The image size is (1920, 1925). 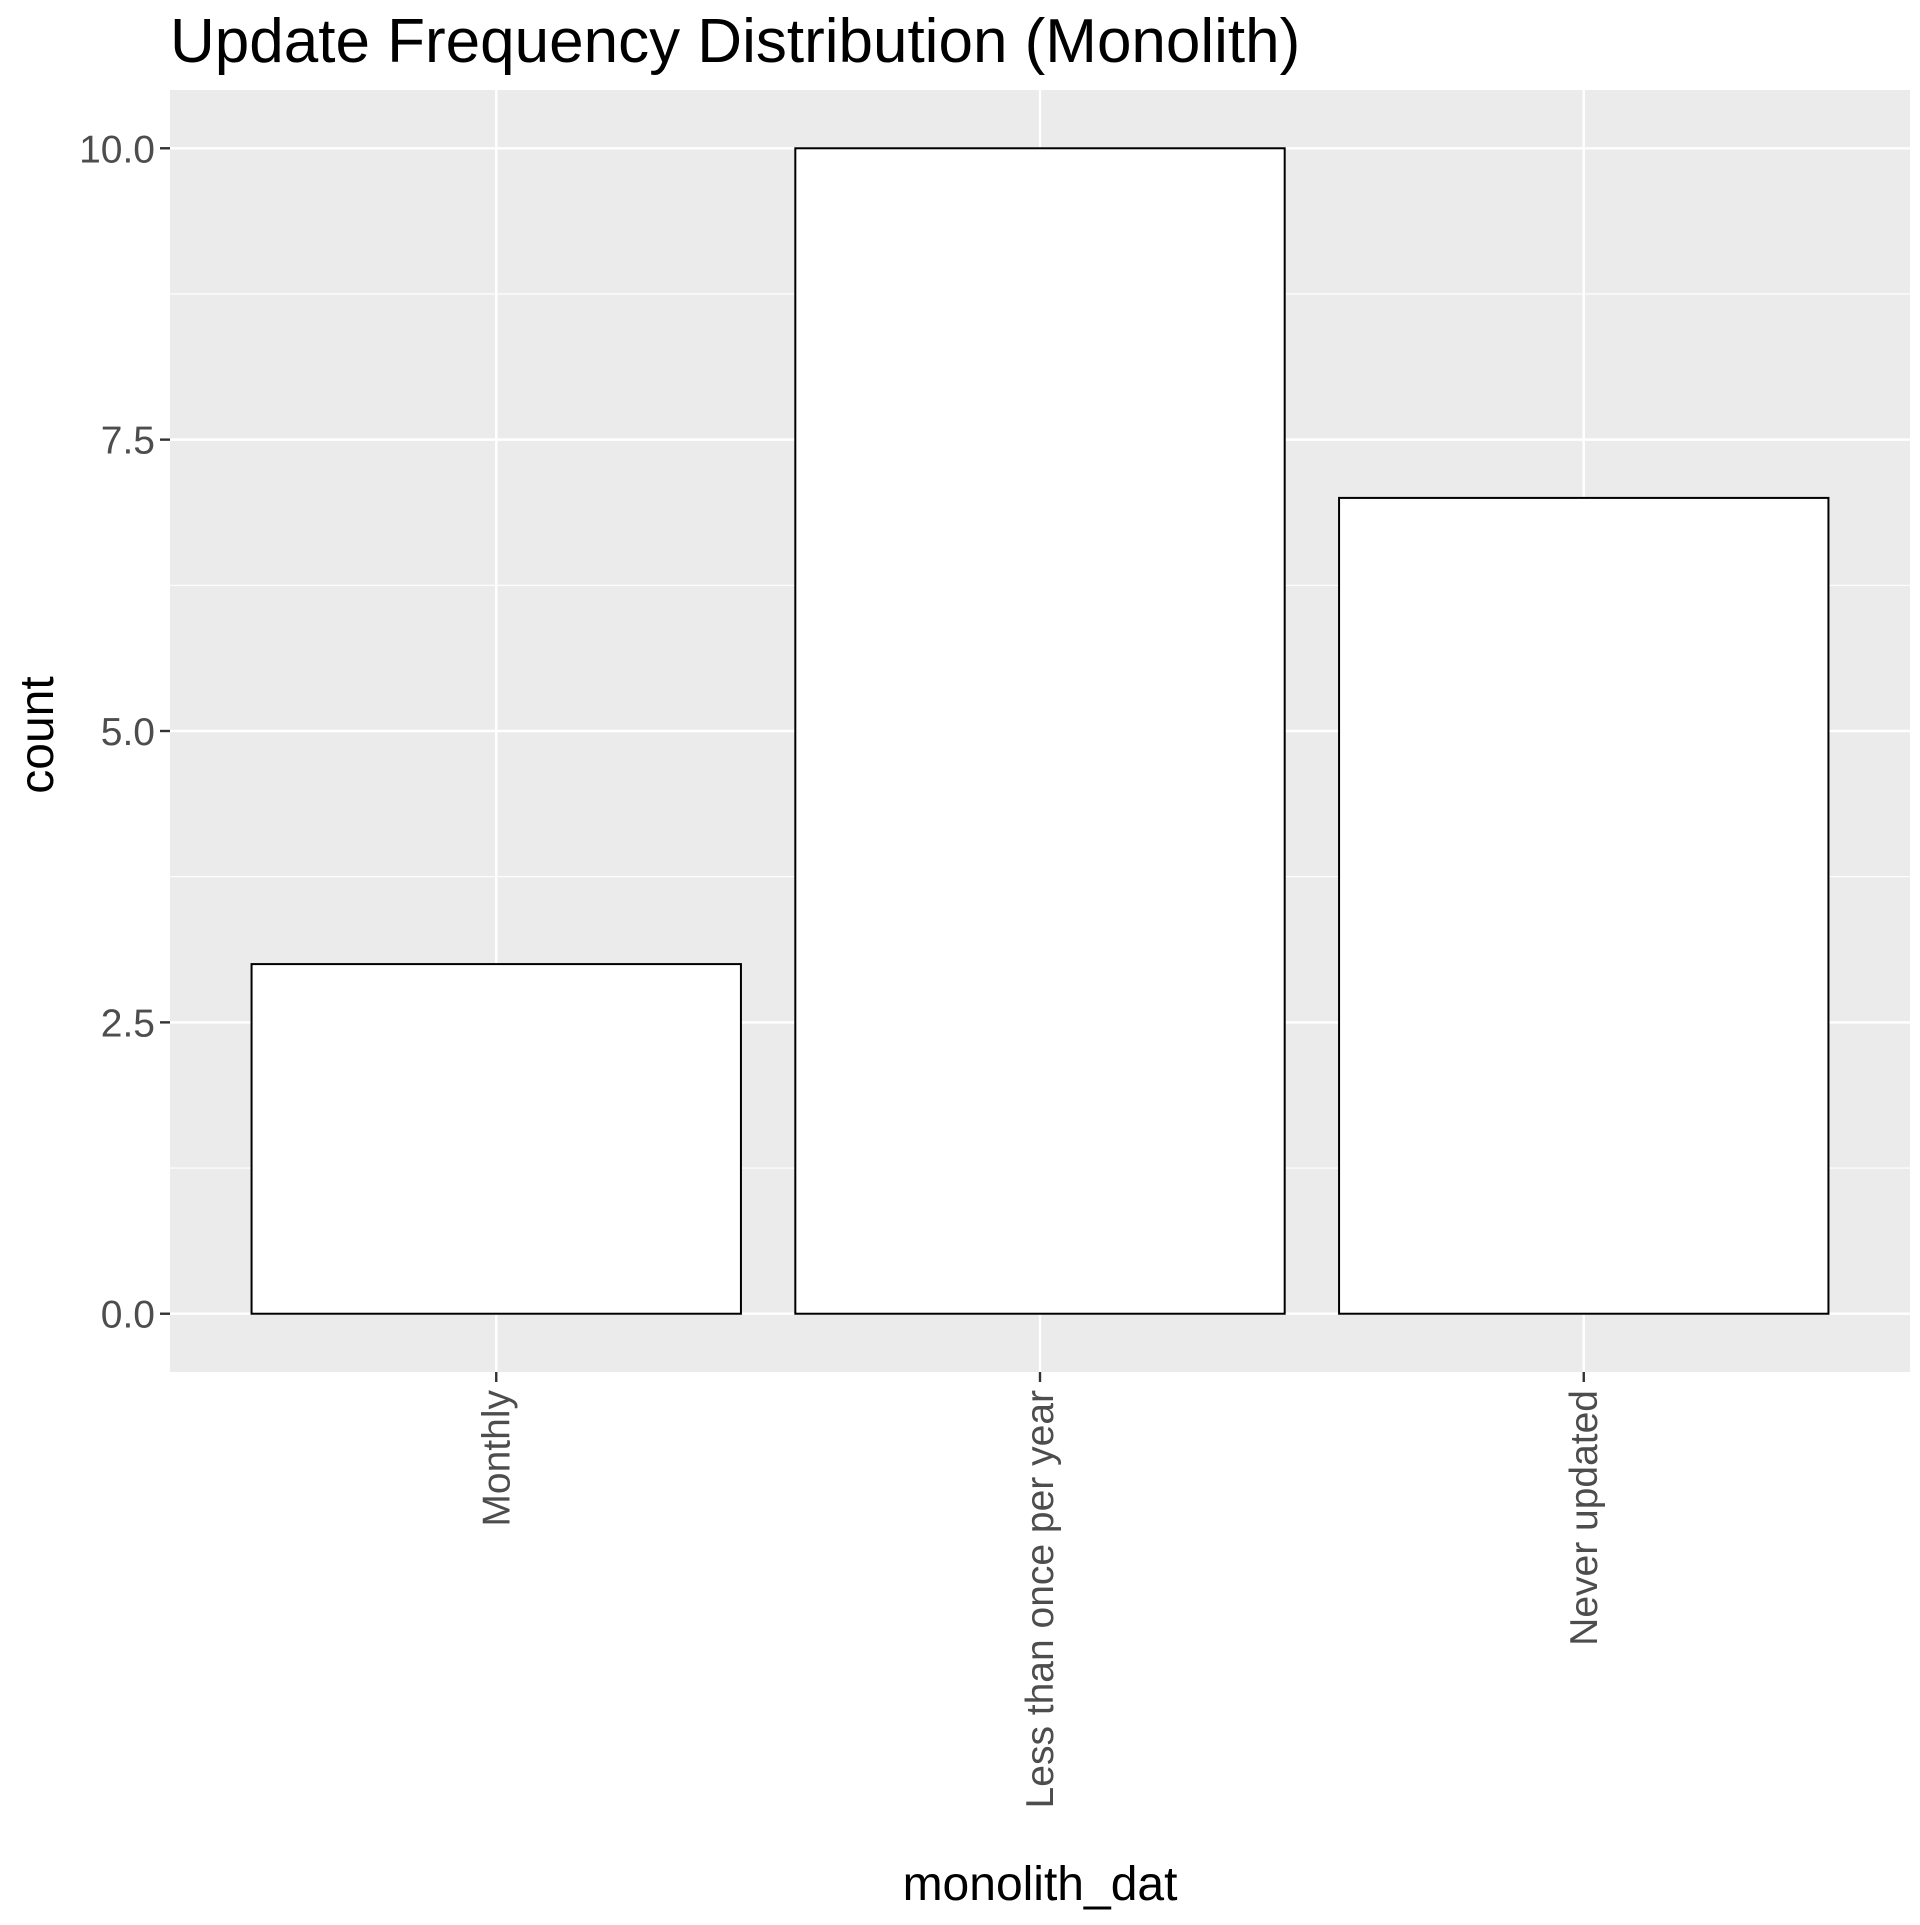 I want to click on x-axis-title: monolith_dat, so click(x=1040, y=1884).